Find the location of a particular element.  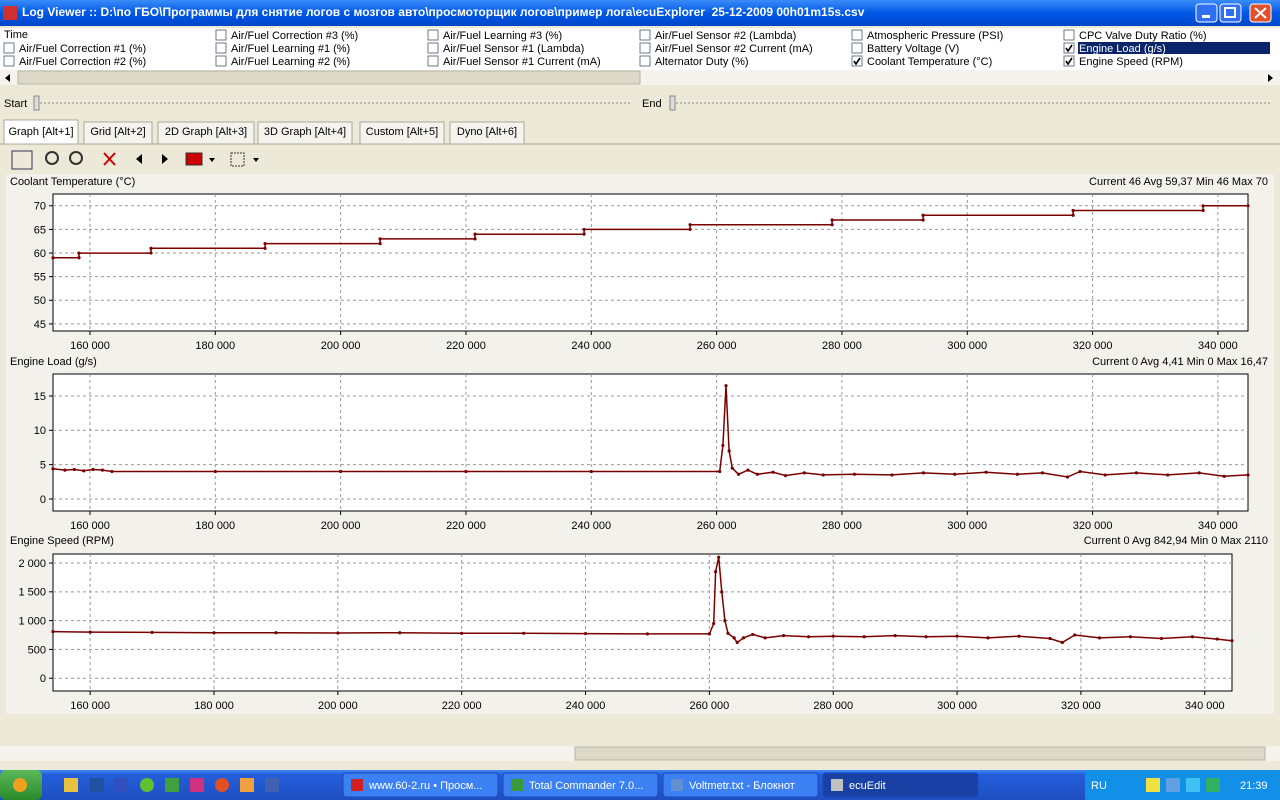

scroll-right is located at coordinates (1270, 78).